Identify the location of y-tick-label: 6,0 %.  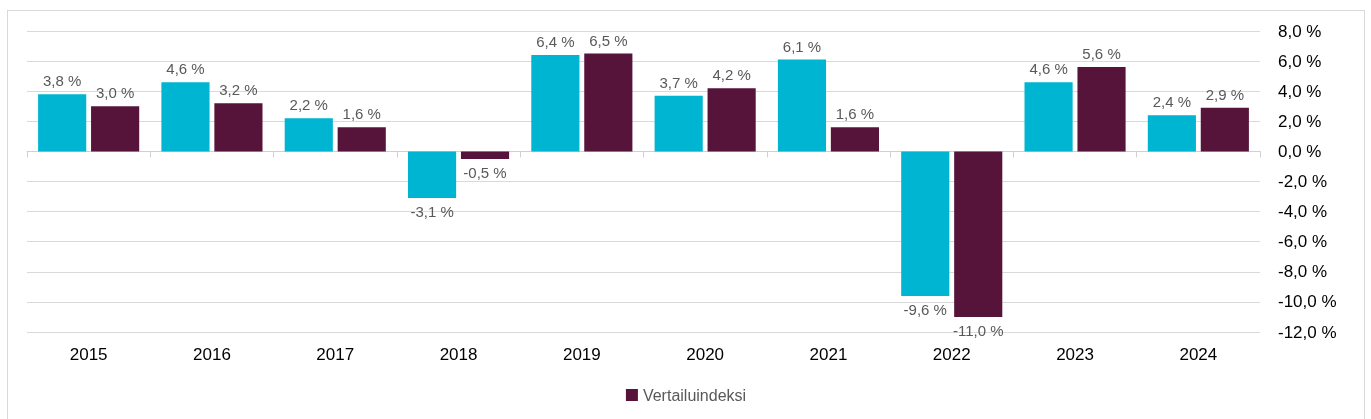
(1300, 61).